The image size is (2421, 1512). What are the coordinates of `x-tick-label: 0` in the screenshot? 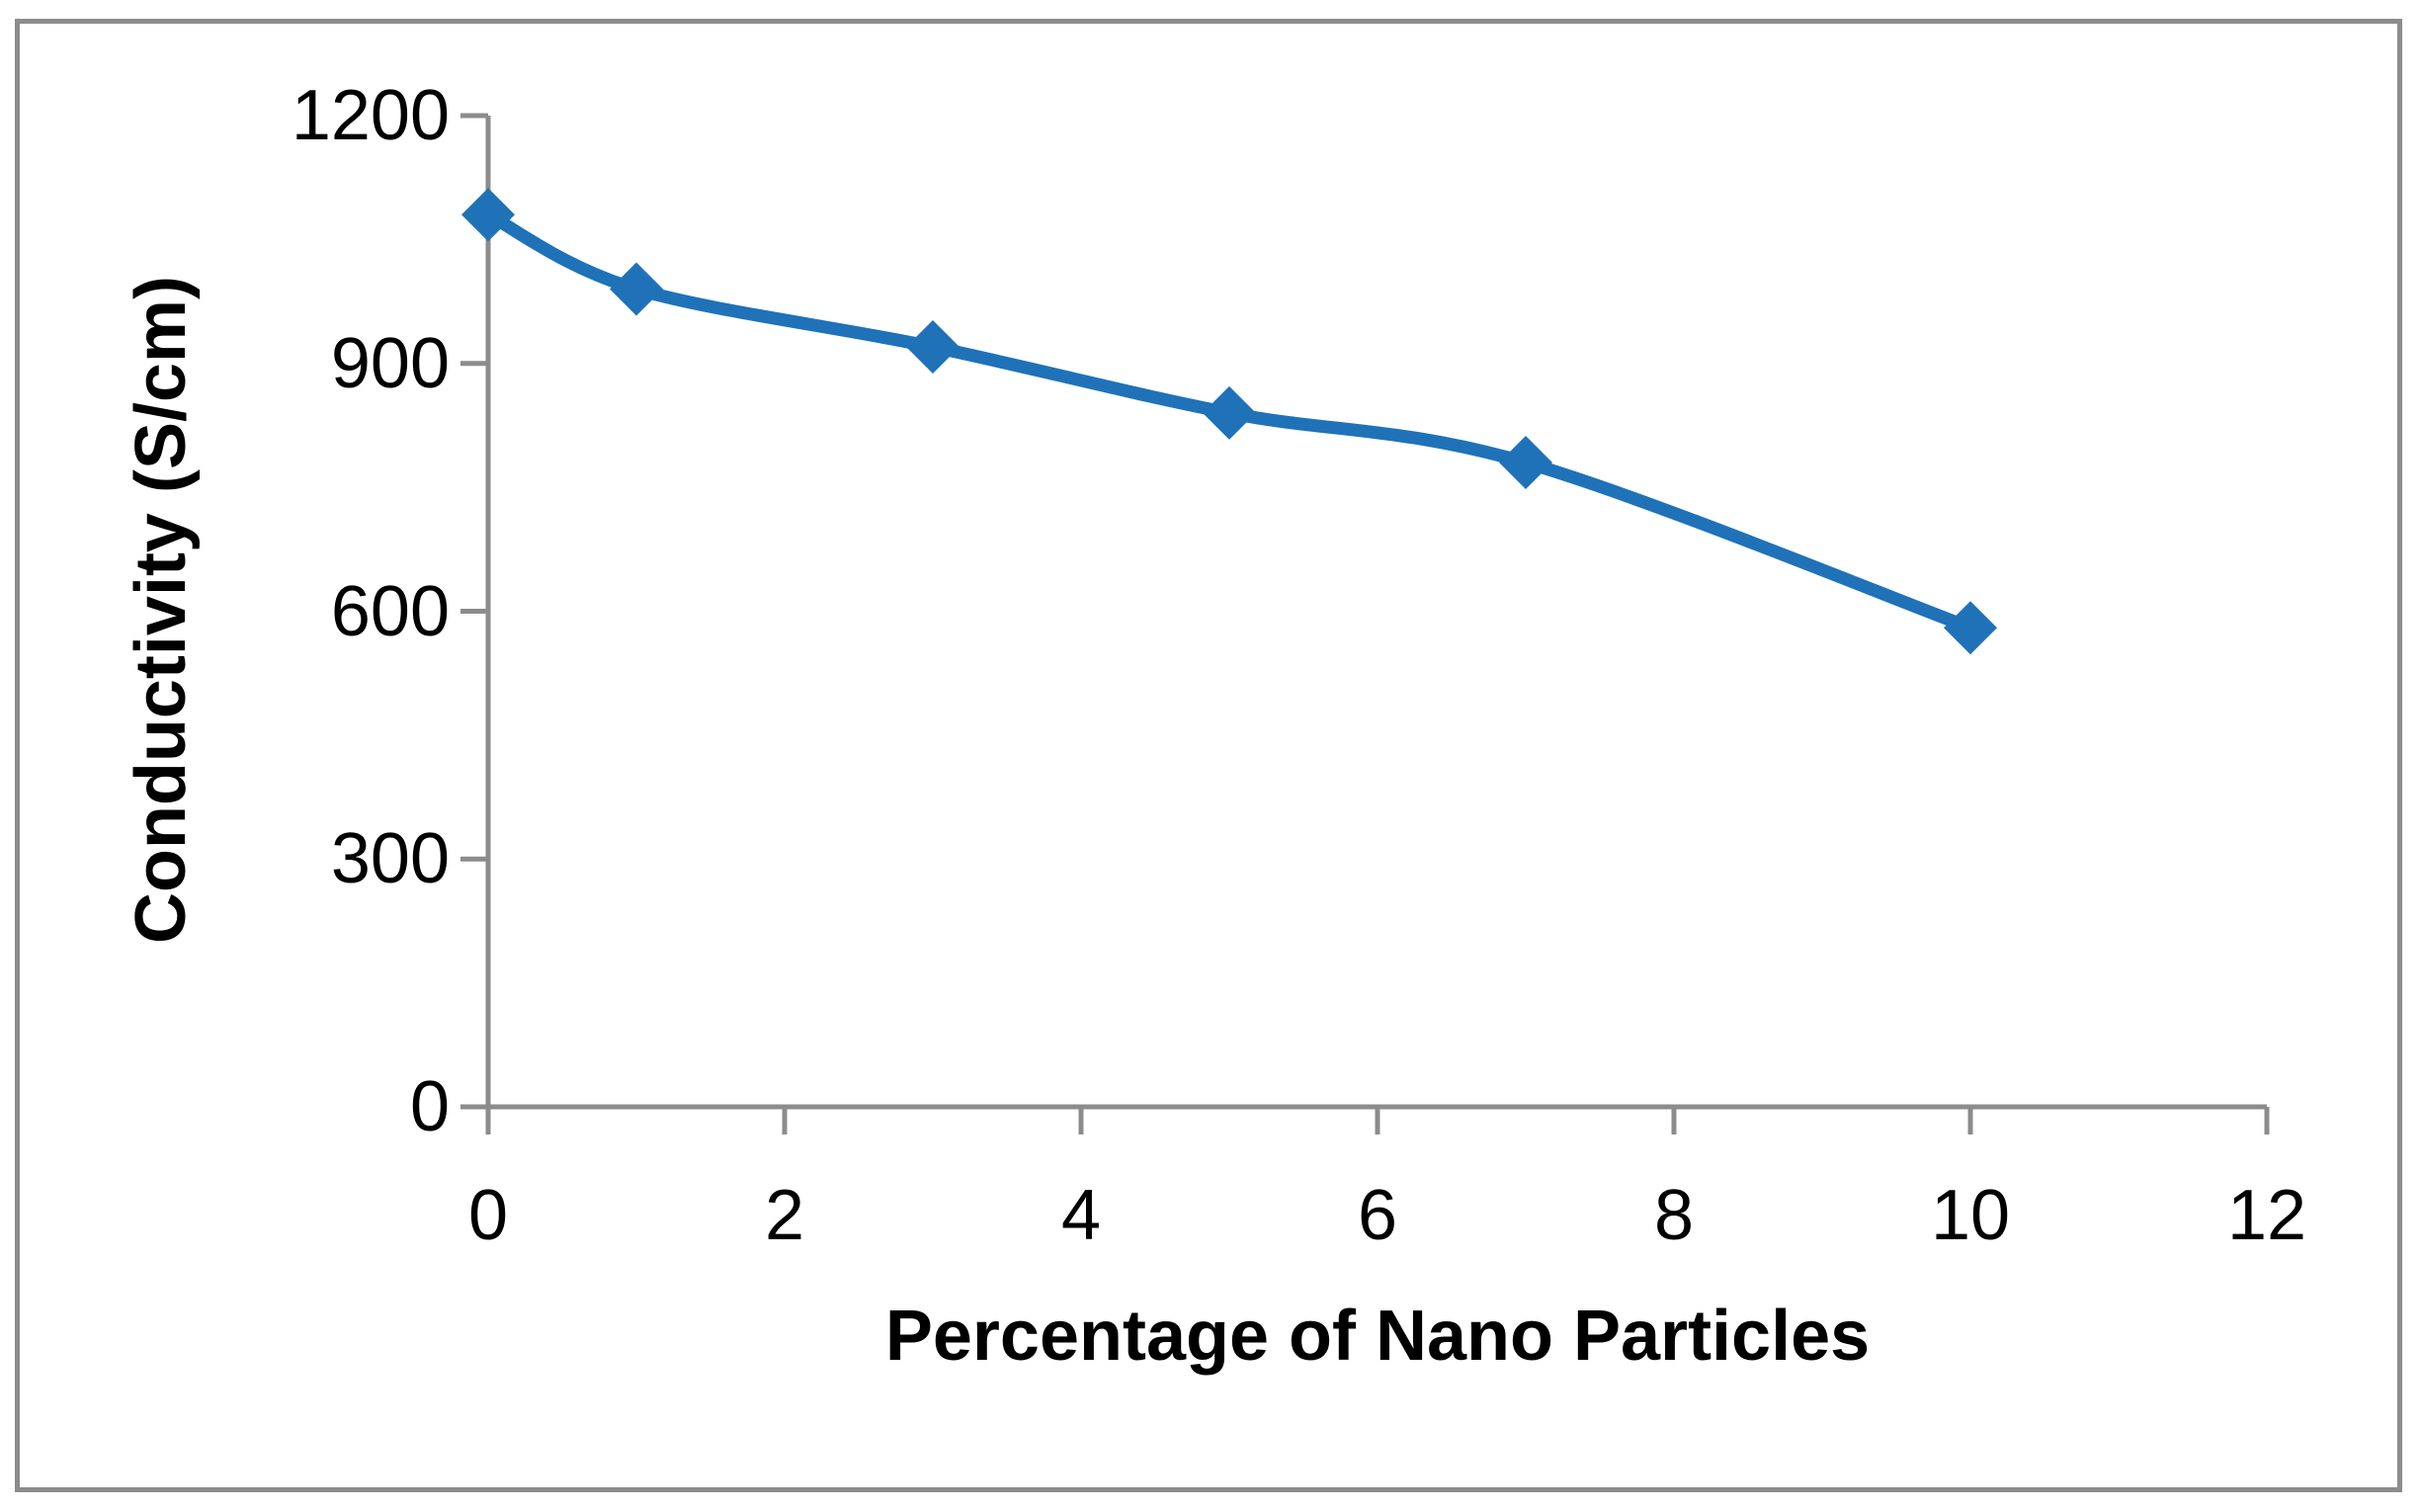 It's located at (488, 1215).